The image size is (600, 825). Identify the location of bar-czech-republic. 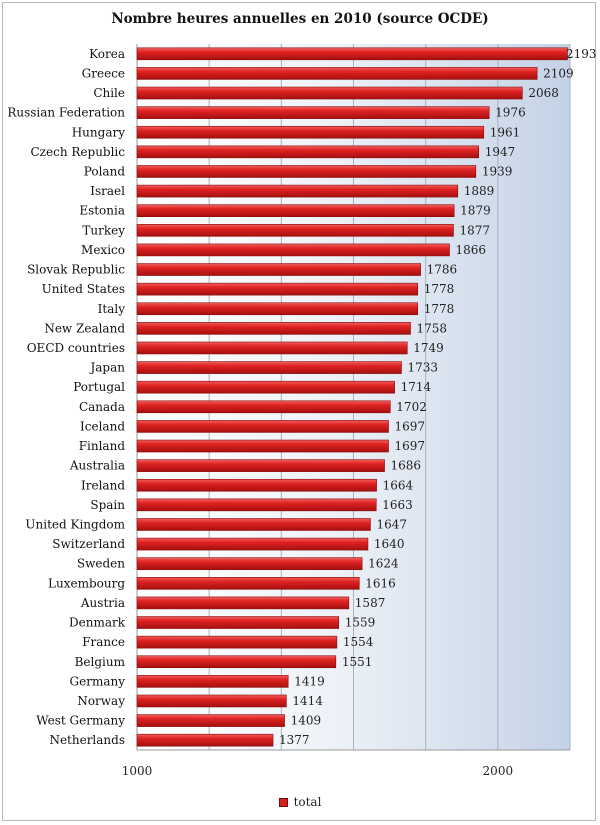
(308, 152).